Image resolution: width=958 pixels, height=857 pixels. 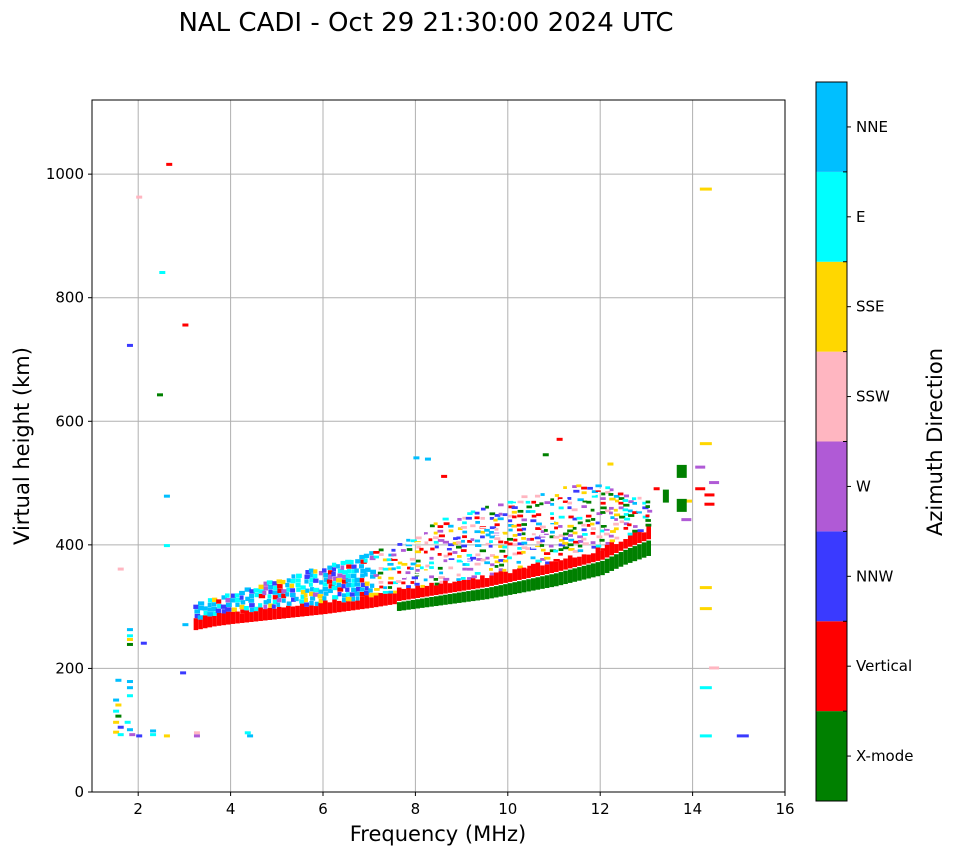 I want to click on trace-gap, so click(x=642, y=510).